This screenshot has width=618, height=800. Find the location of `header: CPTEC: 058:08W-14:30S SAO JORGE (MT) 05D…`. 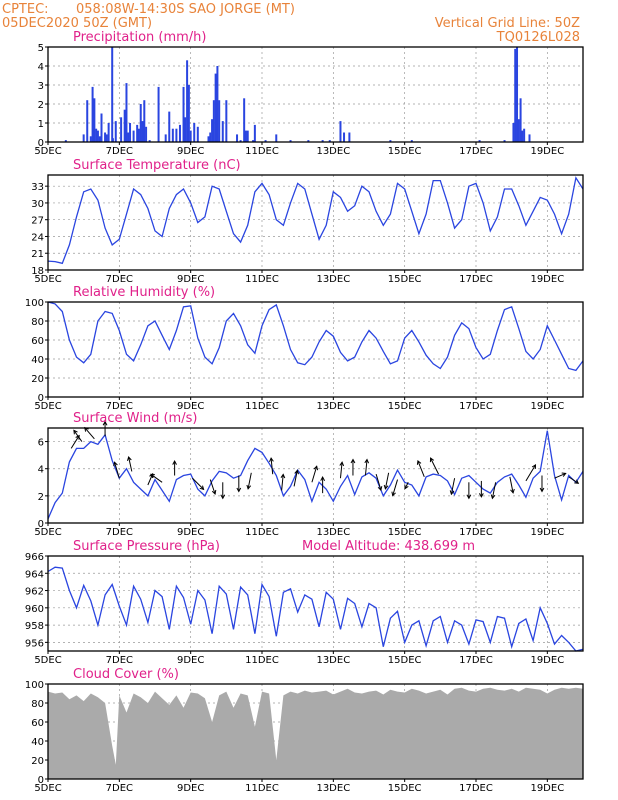

header: CPTEC: 058:08W-14:30S SAO JORGE (MT) 05D… is located at coordinates (291, 23).